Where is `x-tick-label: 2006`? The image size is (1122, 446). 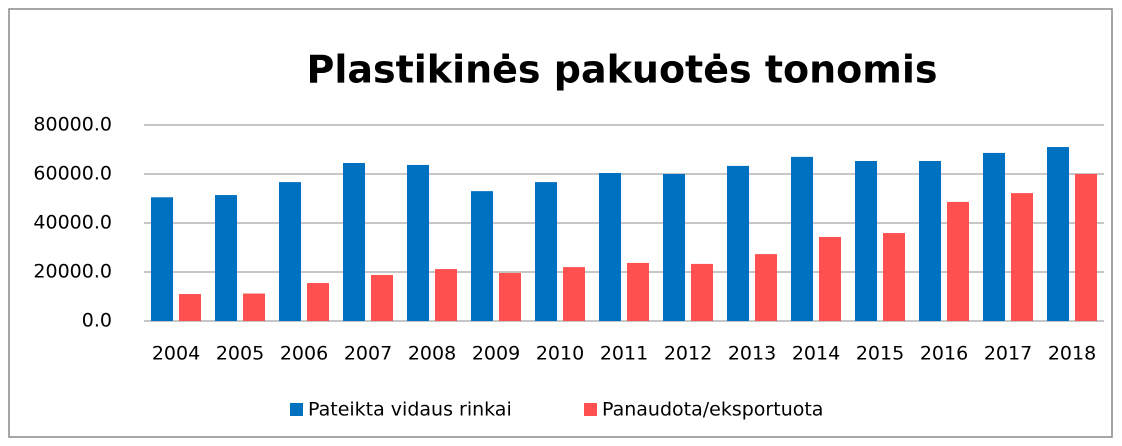 x-tick-label: 2006 is located at coordinates (304, 354).